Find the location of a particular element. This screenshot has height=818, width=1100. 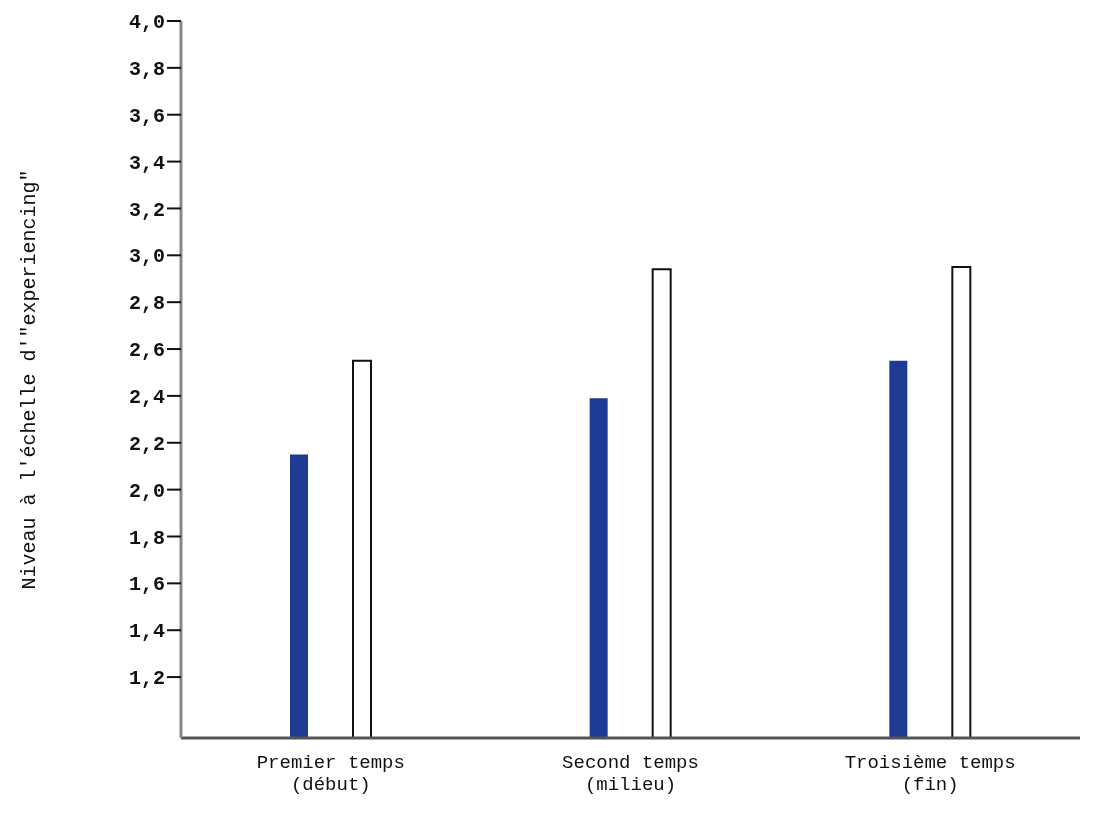

y-tick-label: 4,0 is located at coordinates (146, 23).